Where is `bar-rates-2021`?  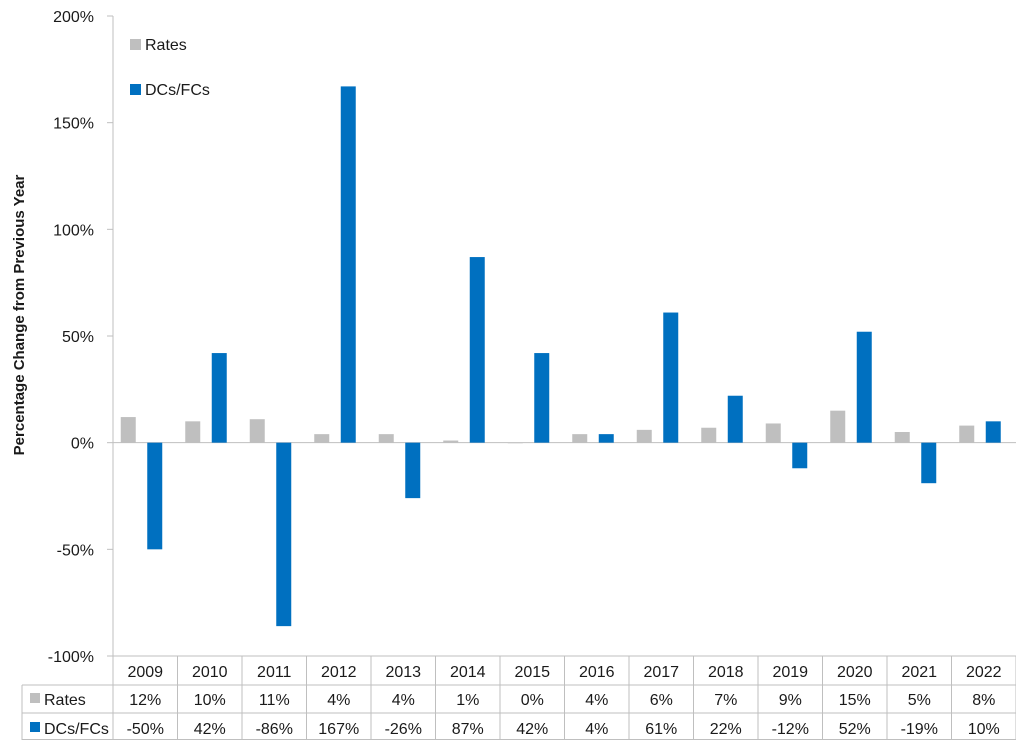 bar-rates-2021 is located at coordinates (902, 437).